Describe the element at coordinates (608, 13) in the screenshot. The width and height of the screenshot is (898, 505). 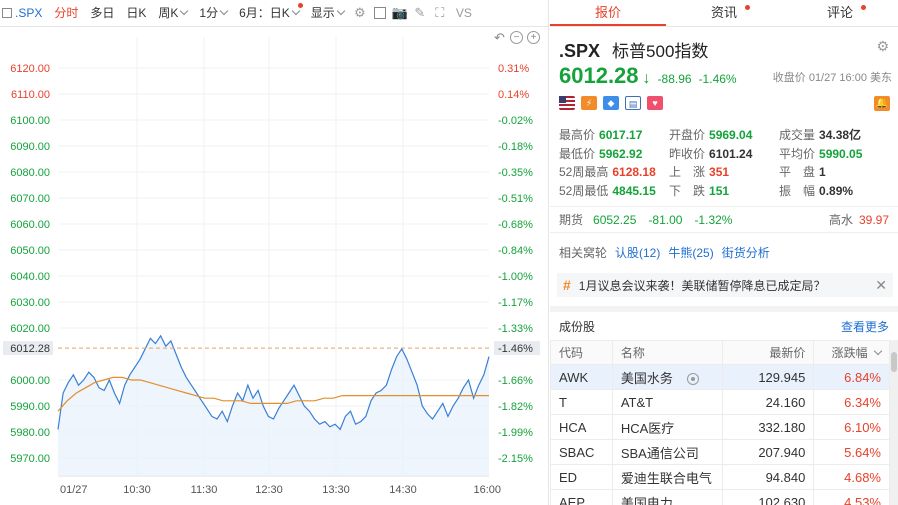
I see `tab-quote: 报价` at that location.